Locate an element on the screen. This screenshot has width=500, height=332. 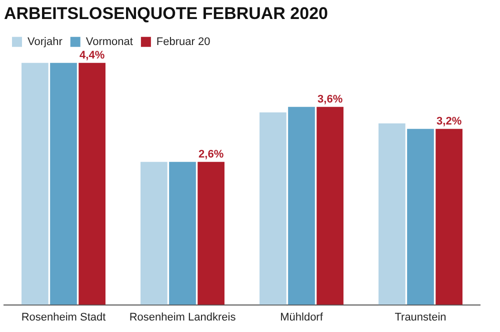
legend-label: Vorjahr is located at coordinates (45, 42).